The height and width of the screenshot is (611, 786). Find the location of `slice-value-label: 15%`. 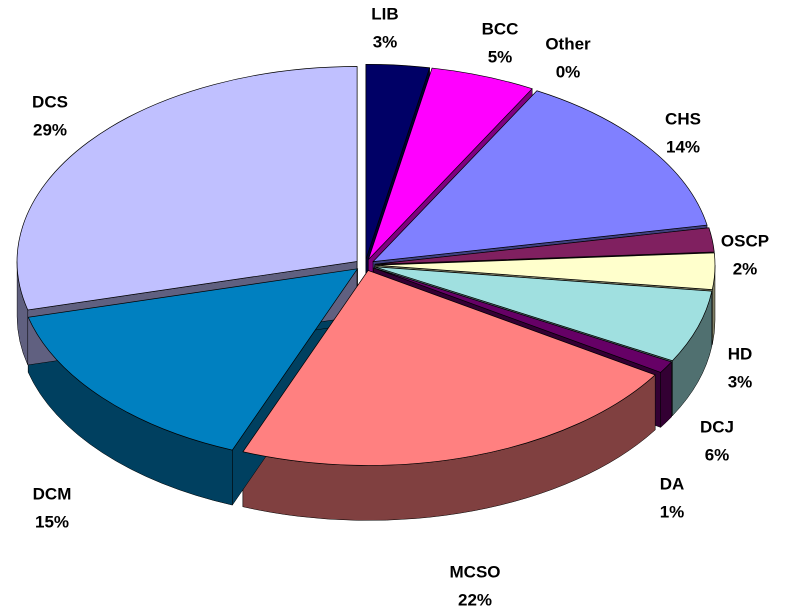

slice-value-label: 15% is located at coordinates (52, 521).